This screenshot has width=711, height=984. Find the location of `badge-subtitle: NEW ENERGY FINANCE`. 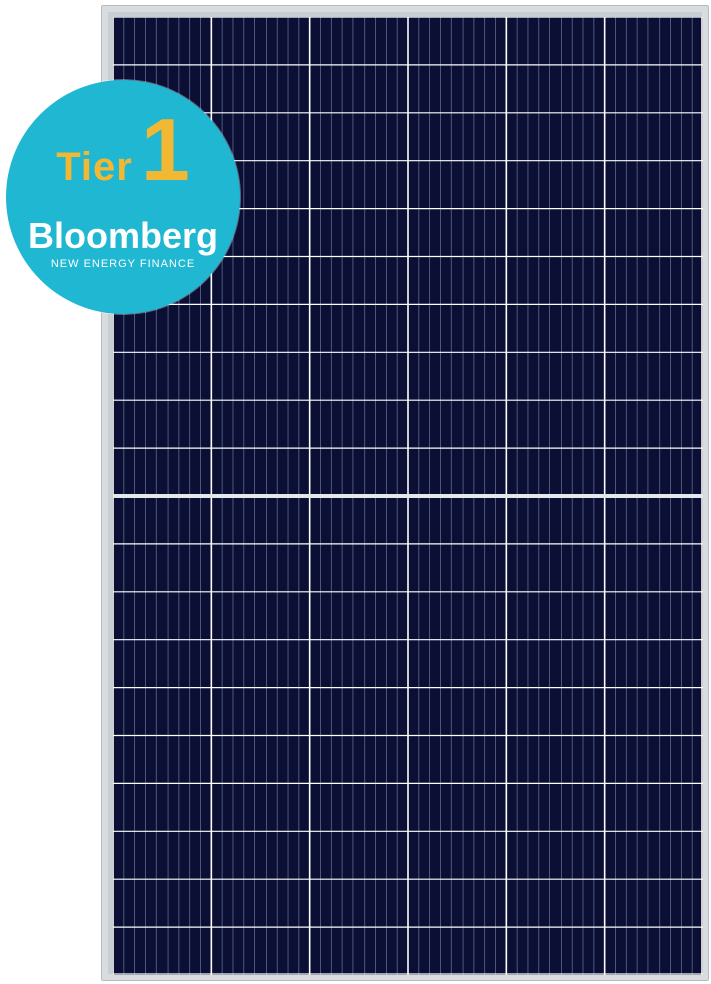

badge-subtitle: NEW ENERGY FINANCE is located at coordinates (123, 264).